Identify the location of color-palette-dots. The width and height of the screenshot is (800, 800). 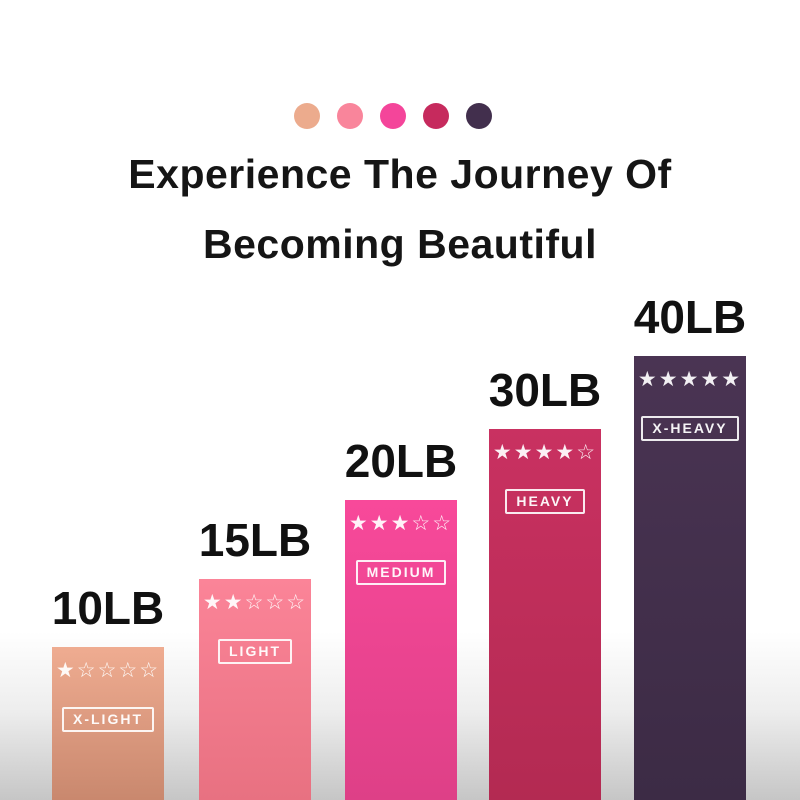
(393, 116).